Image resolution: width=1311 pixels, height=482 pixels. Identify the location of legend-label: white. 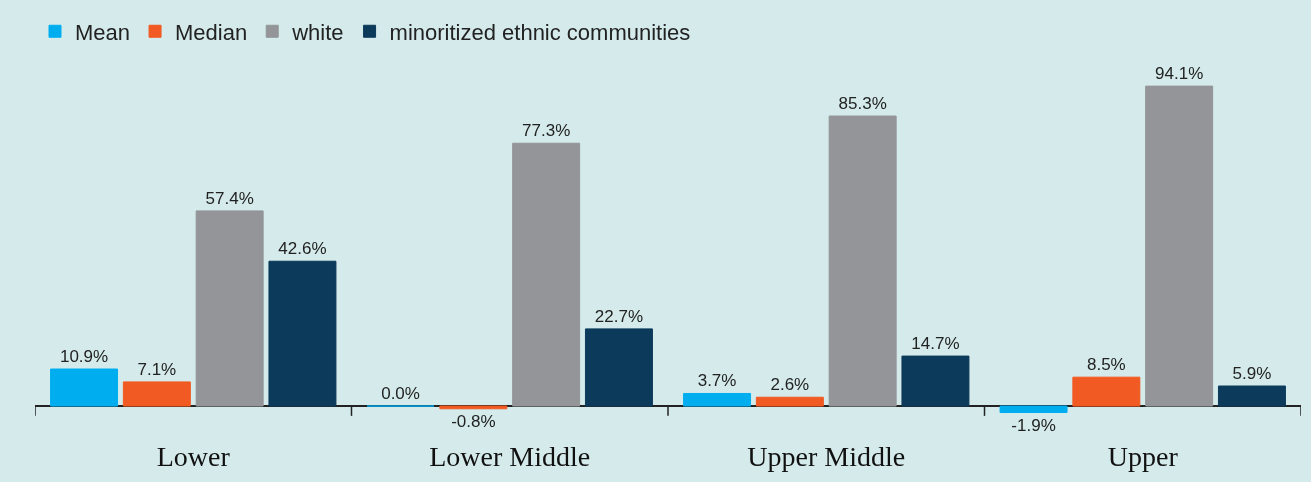
(317, 32).